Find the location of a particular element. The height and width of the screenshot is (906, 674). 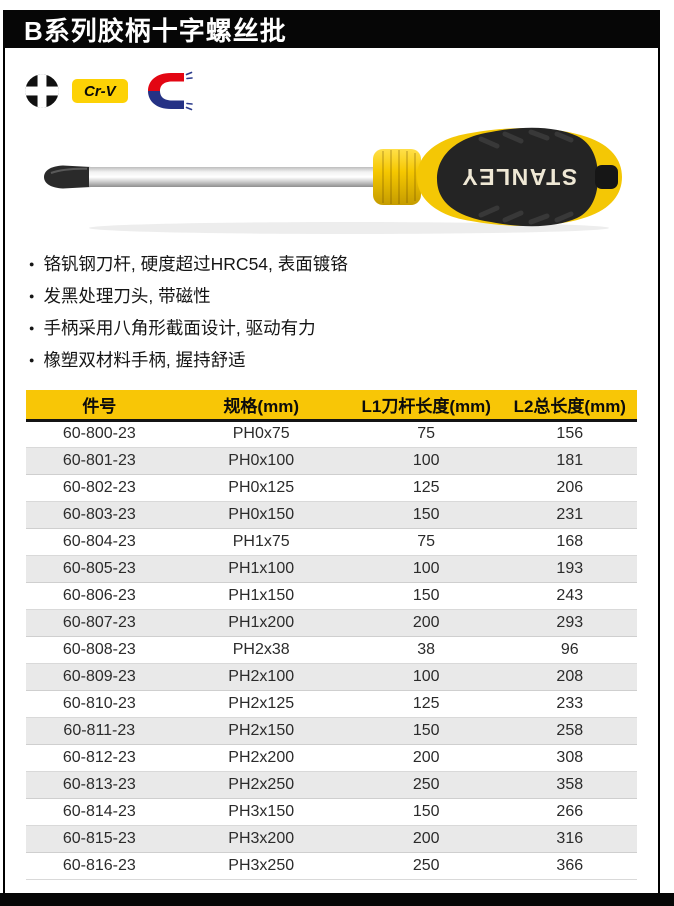

table-cell: 60-816-23 is located at coordinates (99, 866).